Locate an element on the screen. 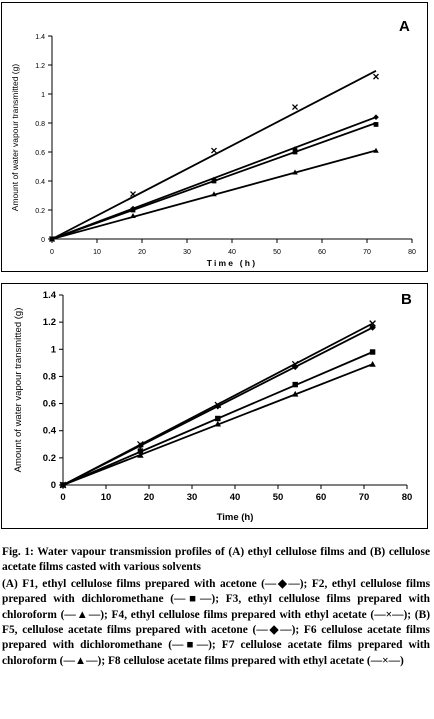 The image size is (434, 719). chart-a-x-tick-label: 10 is located at coordinates (97, 252).